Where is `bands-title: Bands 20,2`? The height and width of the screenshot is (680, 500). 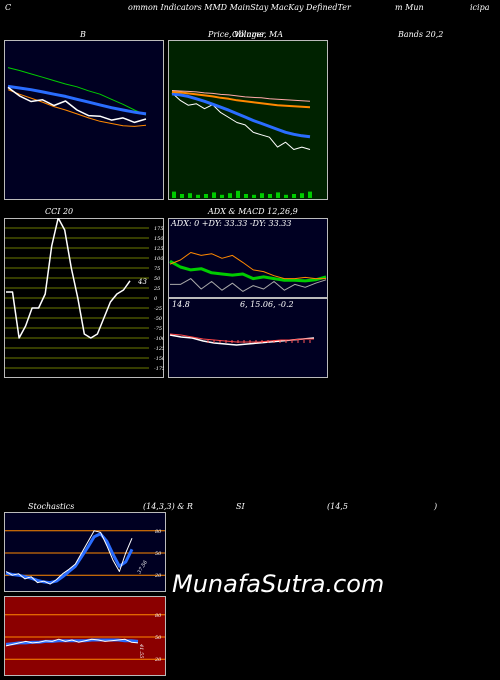 bands-title: Bands 20,2 is located at coordinates (421, 34).